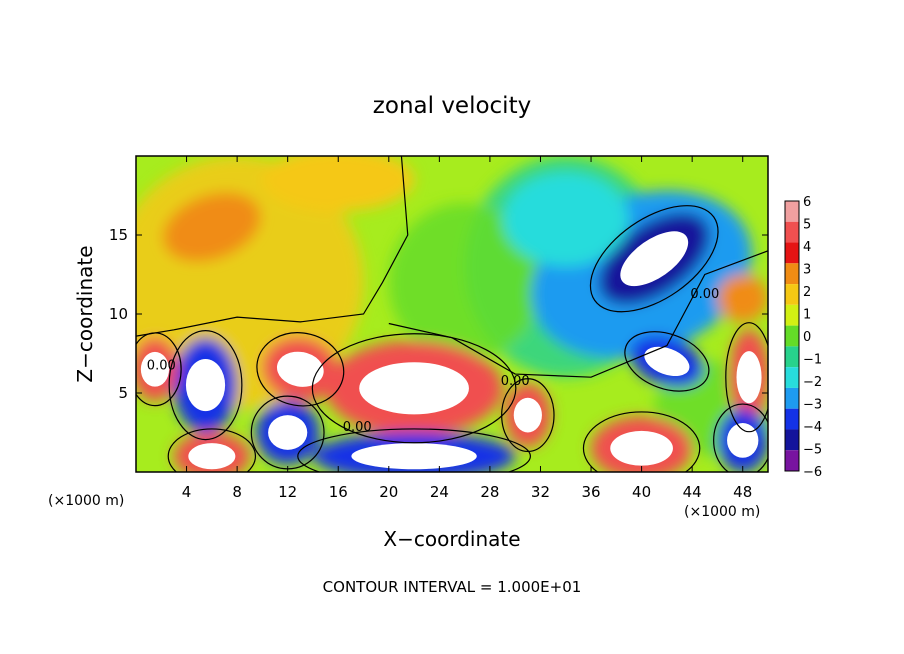  Describe the element at coordinates (812, 360) in the screenshot. I see `colorbar-label-7: −1` at that location.